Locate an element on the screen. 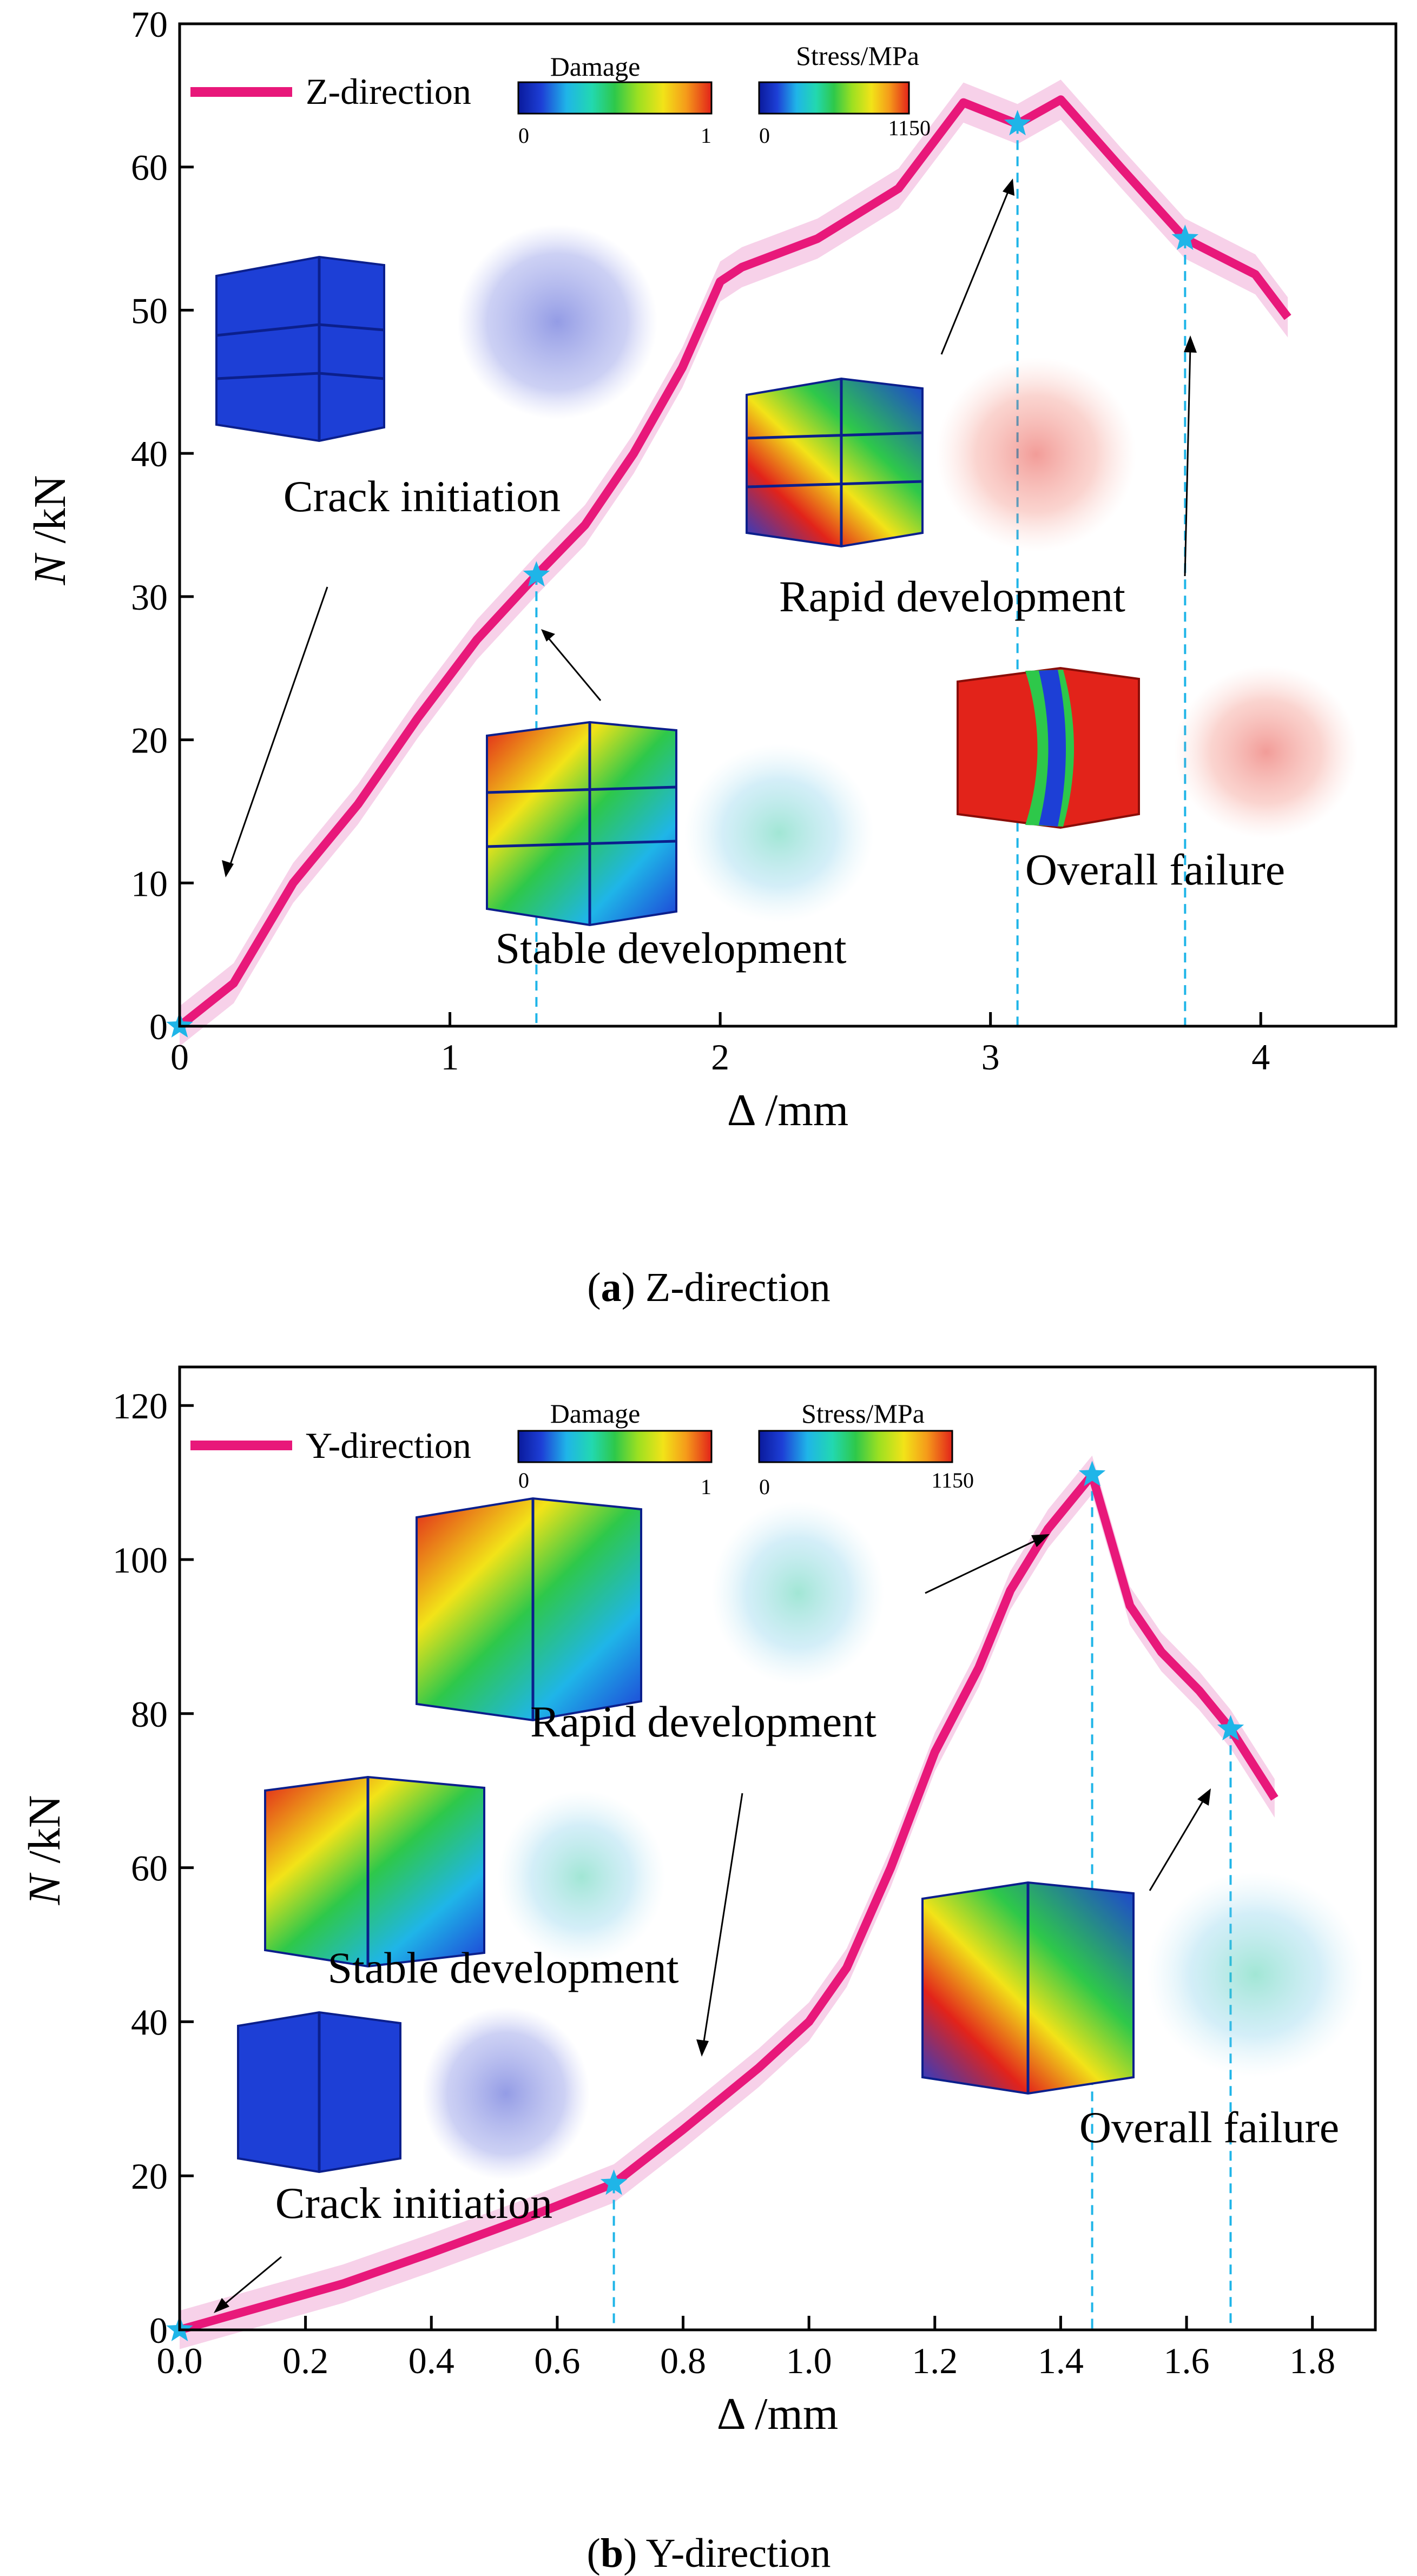  x-tick-label: 0.0 is located at coordinates (180, 2360).